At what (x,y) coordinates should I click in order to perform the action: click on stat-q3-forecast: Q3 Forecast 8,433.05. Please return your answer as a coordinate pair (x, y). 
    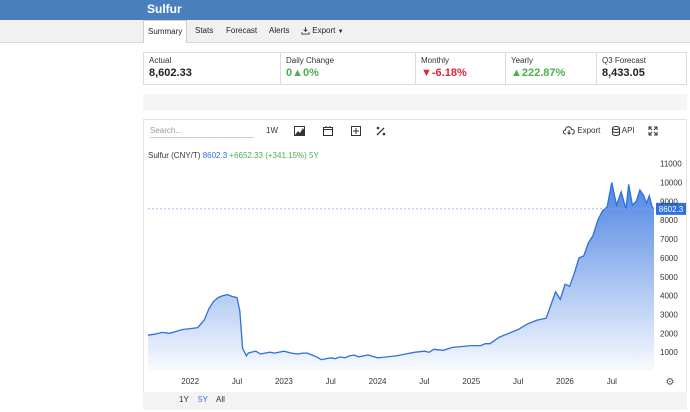
    Looking at the image, I should click on (641, 68).